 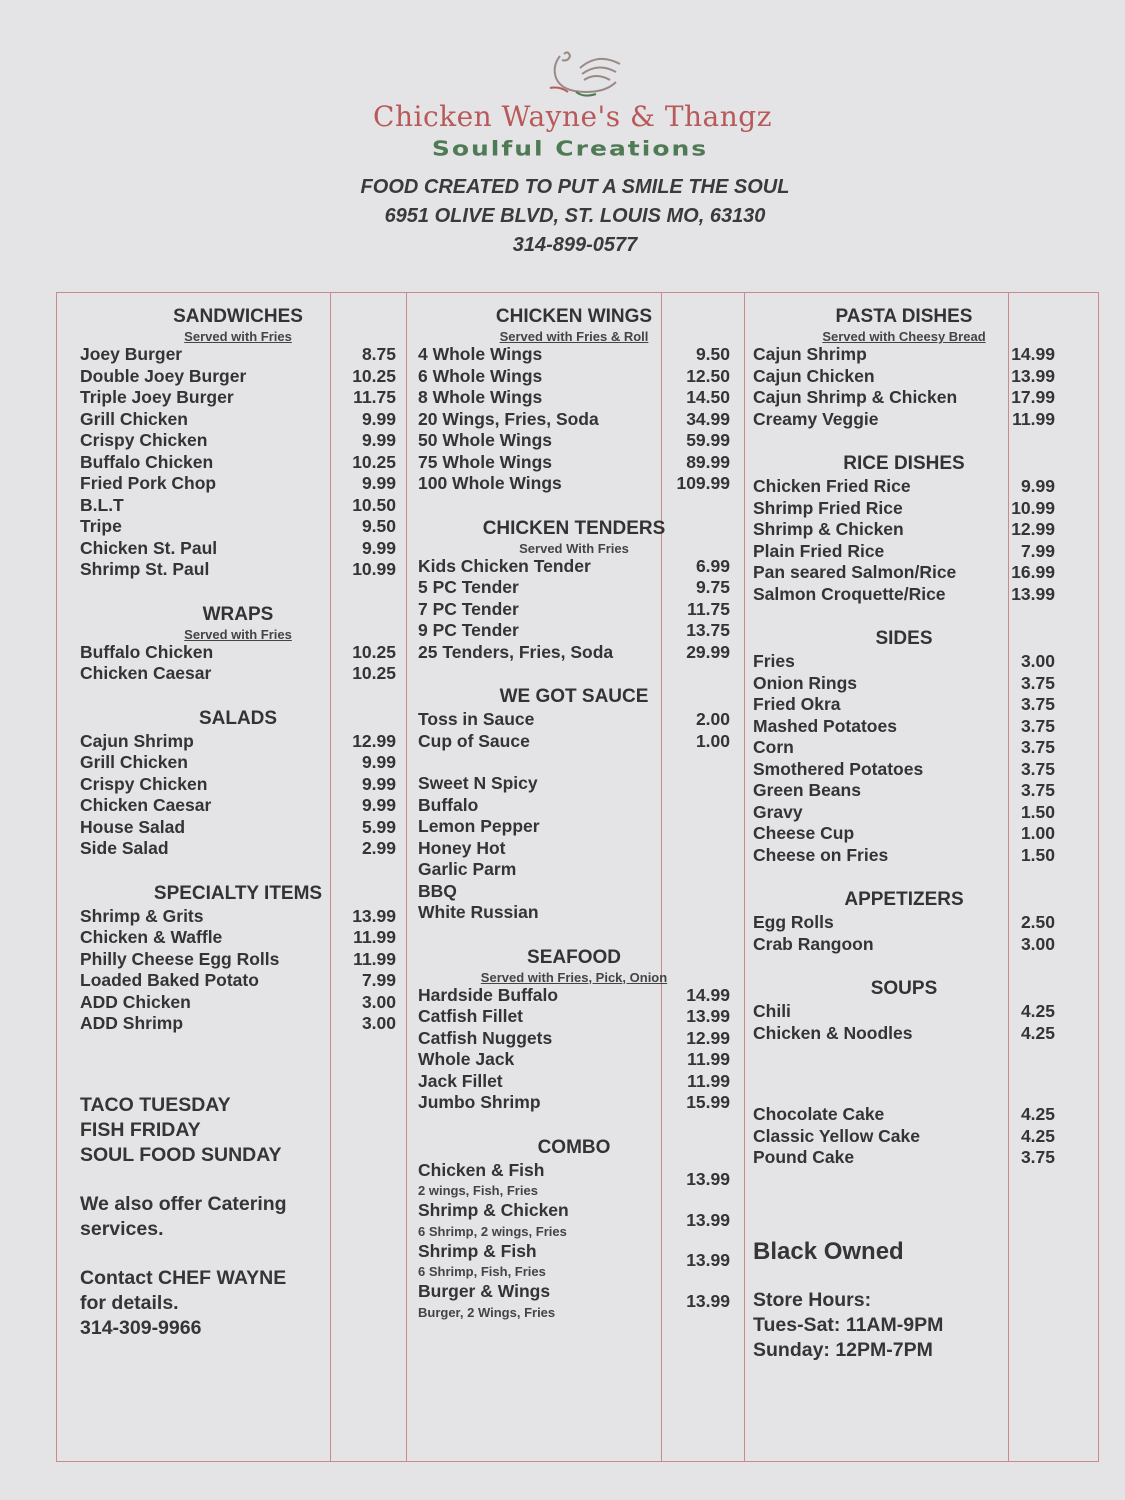 What do you see at coordinates (772, 1012) in the screenshot?
I see `item-info: Chili` at bounding box center [772, 1012].